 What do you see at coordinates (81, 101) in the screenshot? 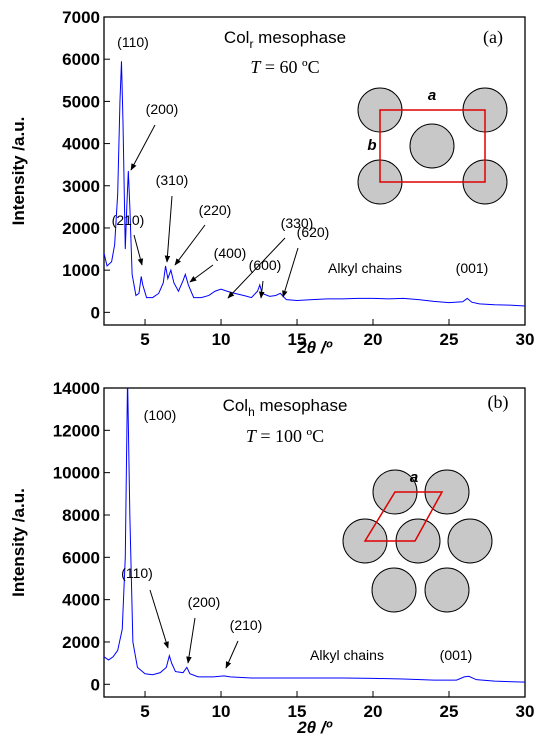
I see `y-tick-label: 5000` at bounding box center [81, 101].